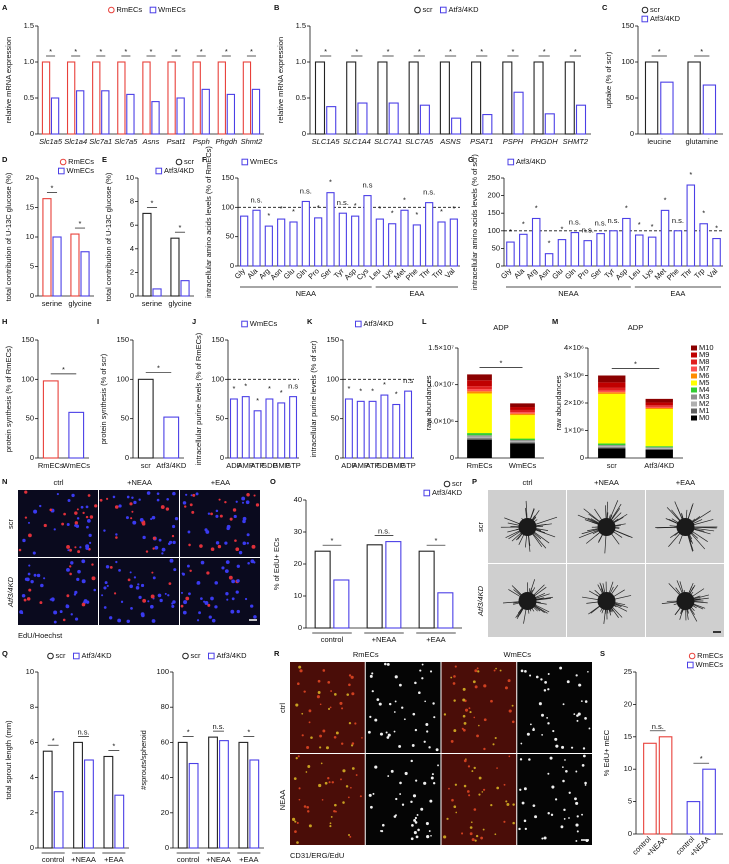  What do you see at coordinates (75, 141) in the screenshot?
I see `x-tick-label: Slc1a4` at bounding box center [75, 141].